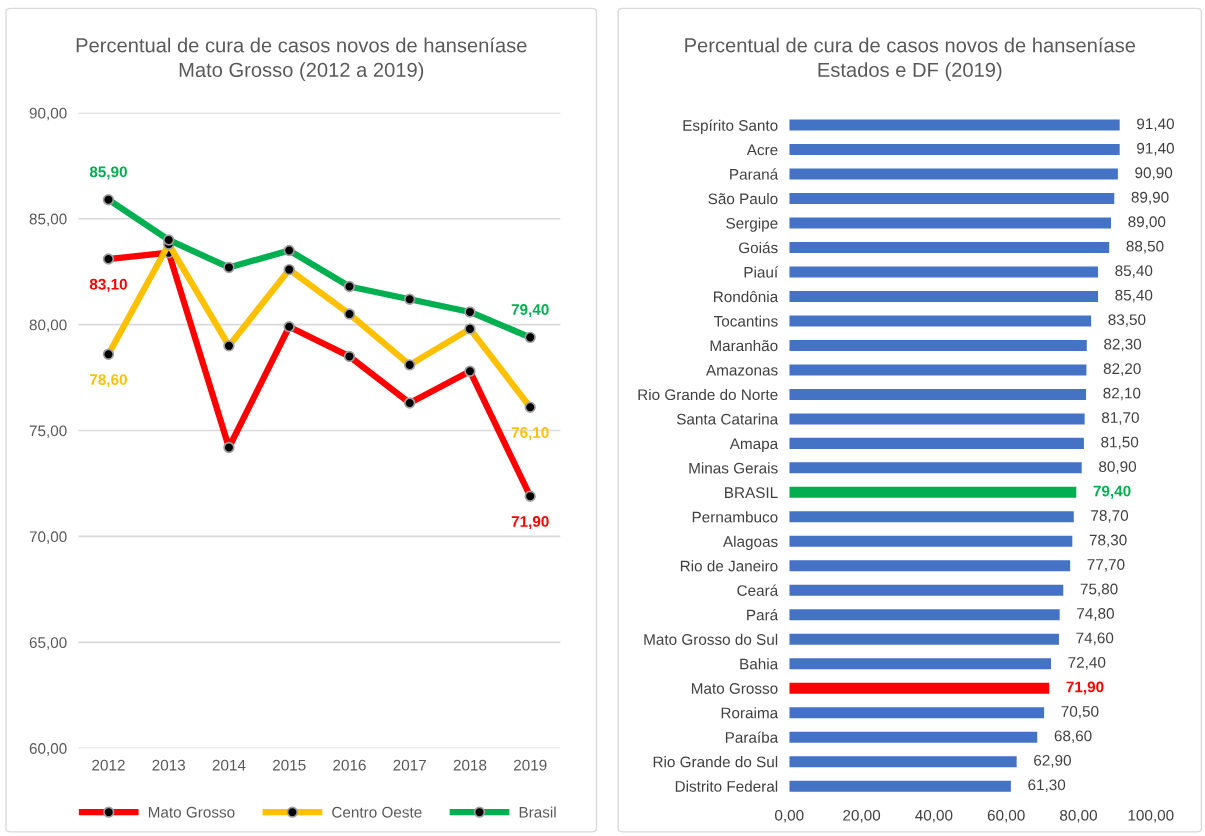 The height and width of the screenshot is (836, 1205). Describe the element at coordinates (1120, 443) in the screenshot. I see `data-label: 81,50` at that location.